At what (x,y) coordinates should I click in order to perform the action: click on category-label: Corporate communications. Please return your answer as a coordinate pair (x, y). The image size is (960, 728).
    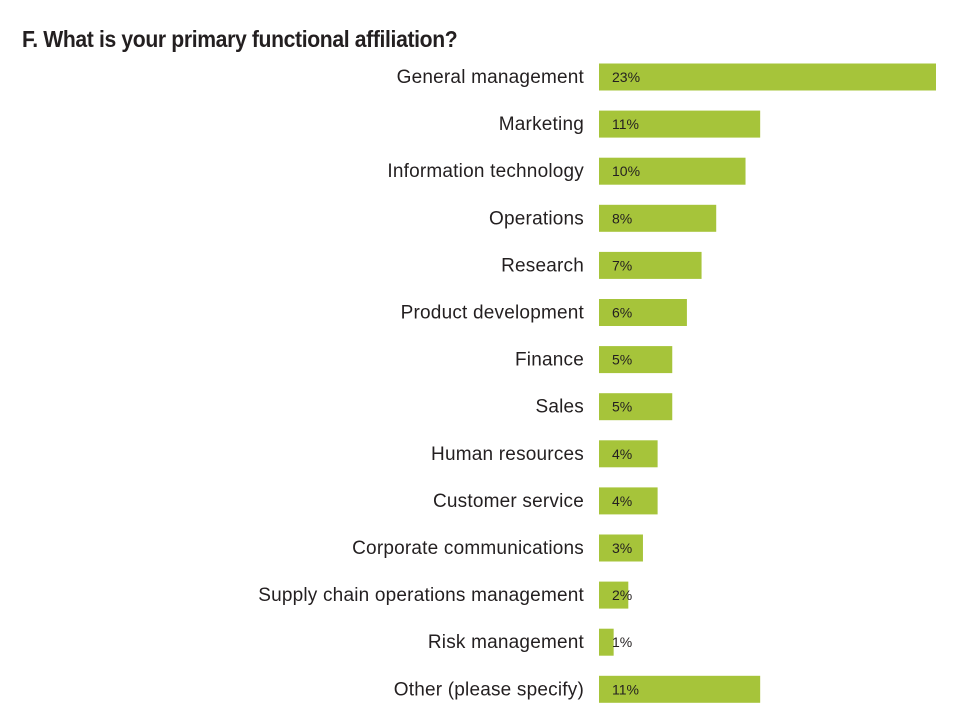
    Looking at the image, I should click on (468, 548).